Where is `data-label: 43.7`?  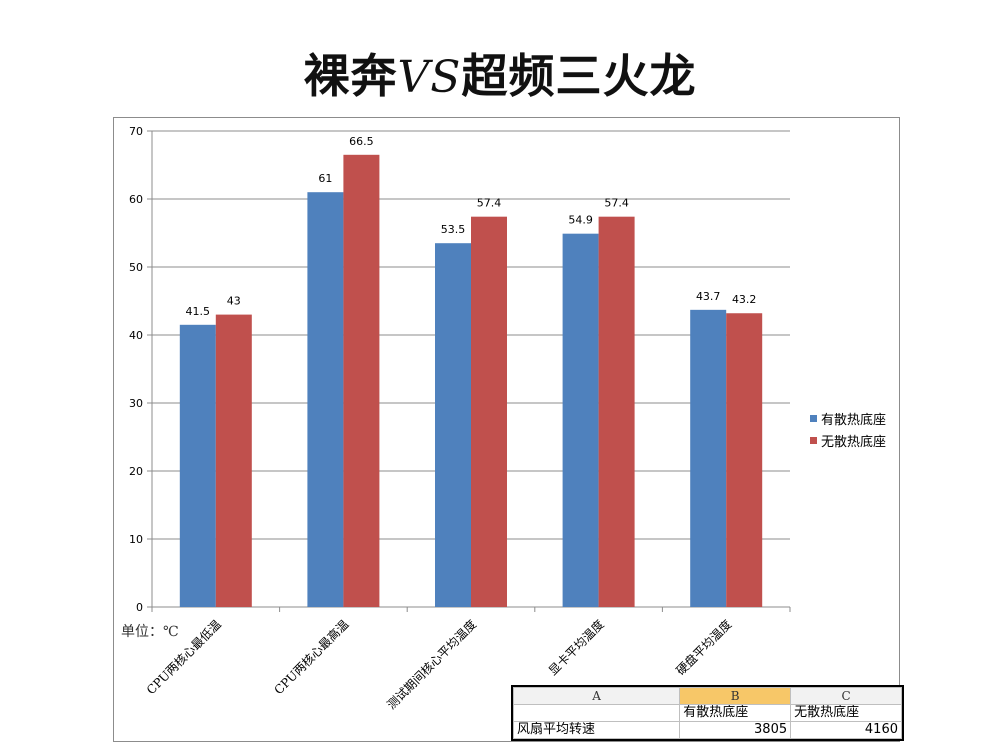 data-label: 43.7 is located at coordinates (708, 296).